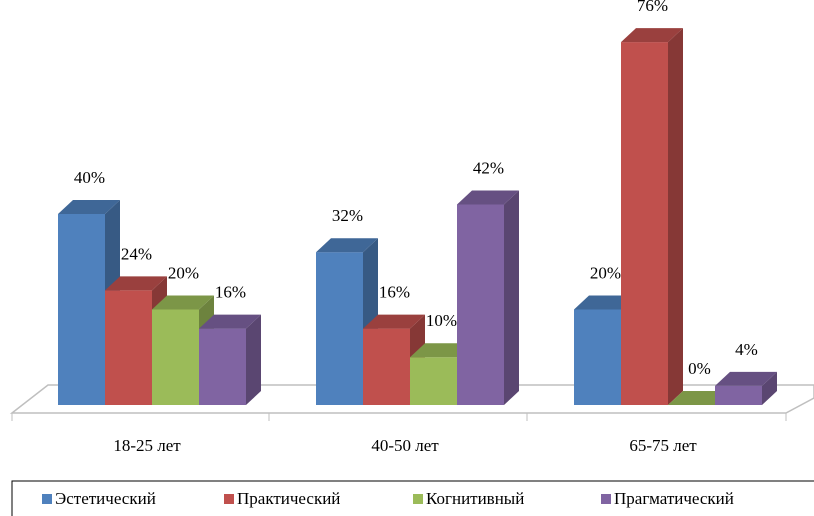  What do you see at coordinates (347, 215) in the screenshot?
I see `data-label: 32%` at bounding box center [347, 215].